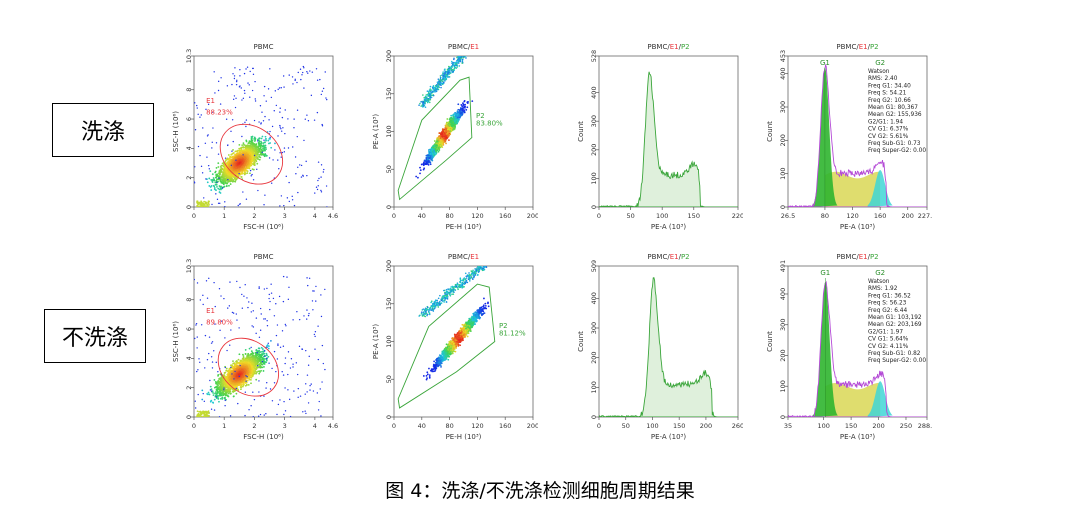  I want to click on chart-title-part: PBMC, so click(264, 47).